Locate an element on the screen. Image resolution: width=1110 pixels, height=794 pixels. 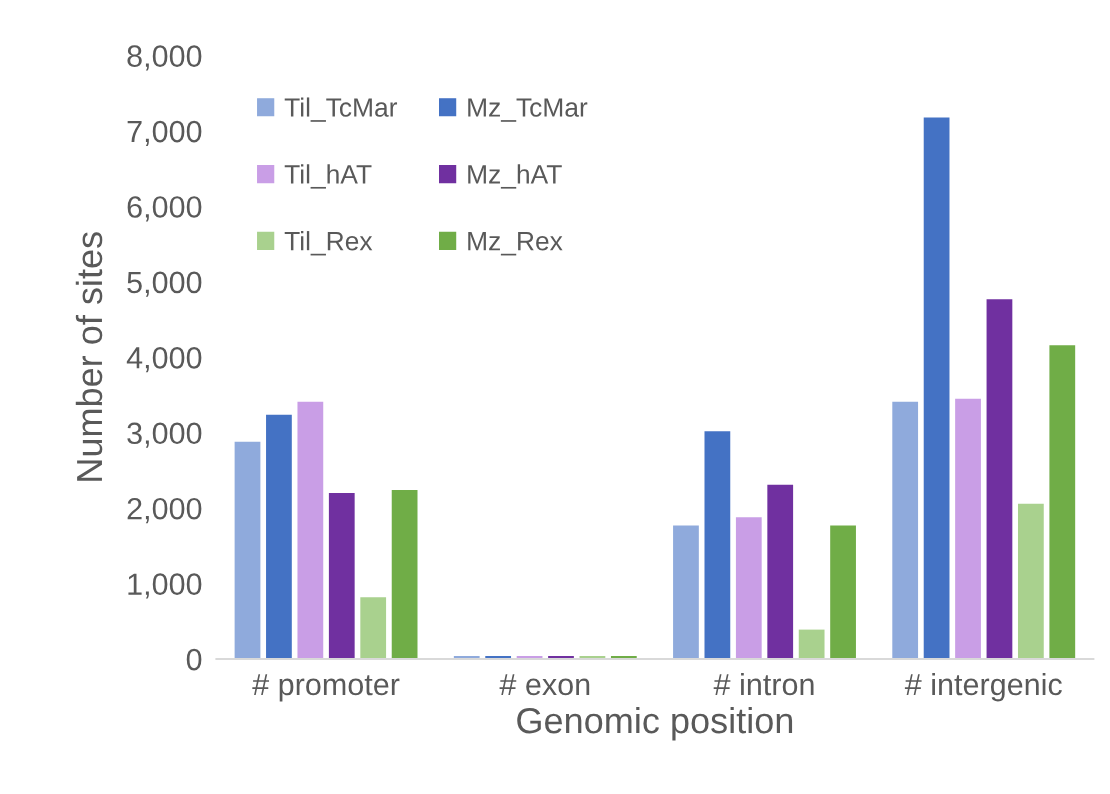
legend-label: Mz_hAT is located at coordinates (515, 176).